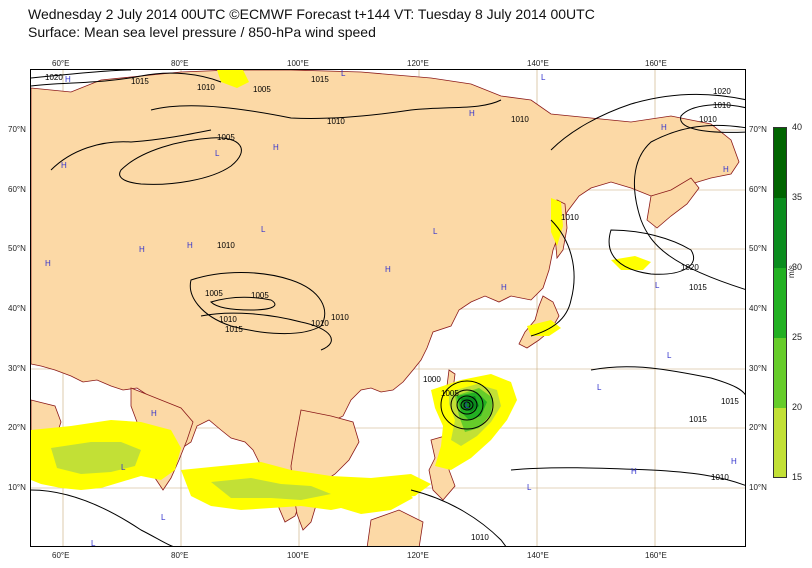 This screenshot has height=568, width=812. Describe the element at coordinates (758, 129) in the screenshot. I see `lat-label-right: 70°N` at that location.